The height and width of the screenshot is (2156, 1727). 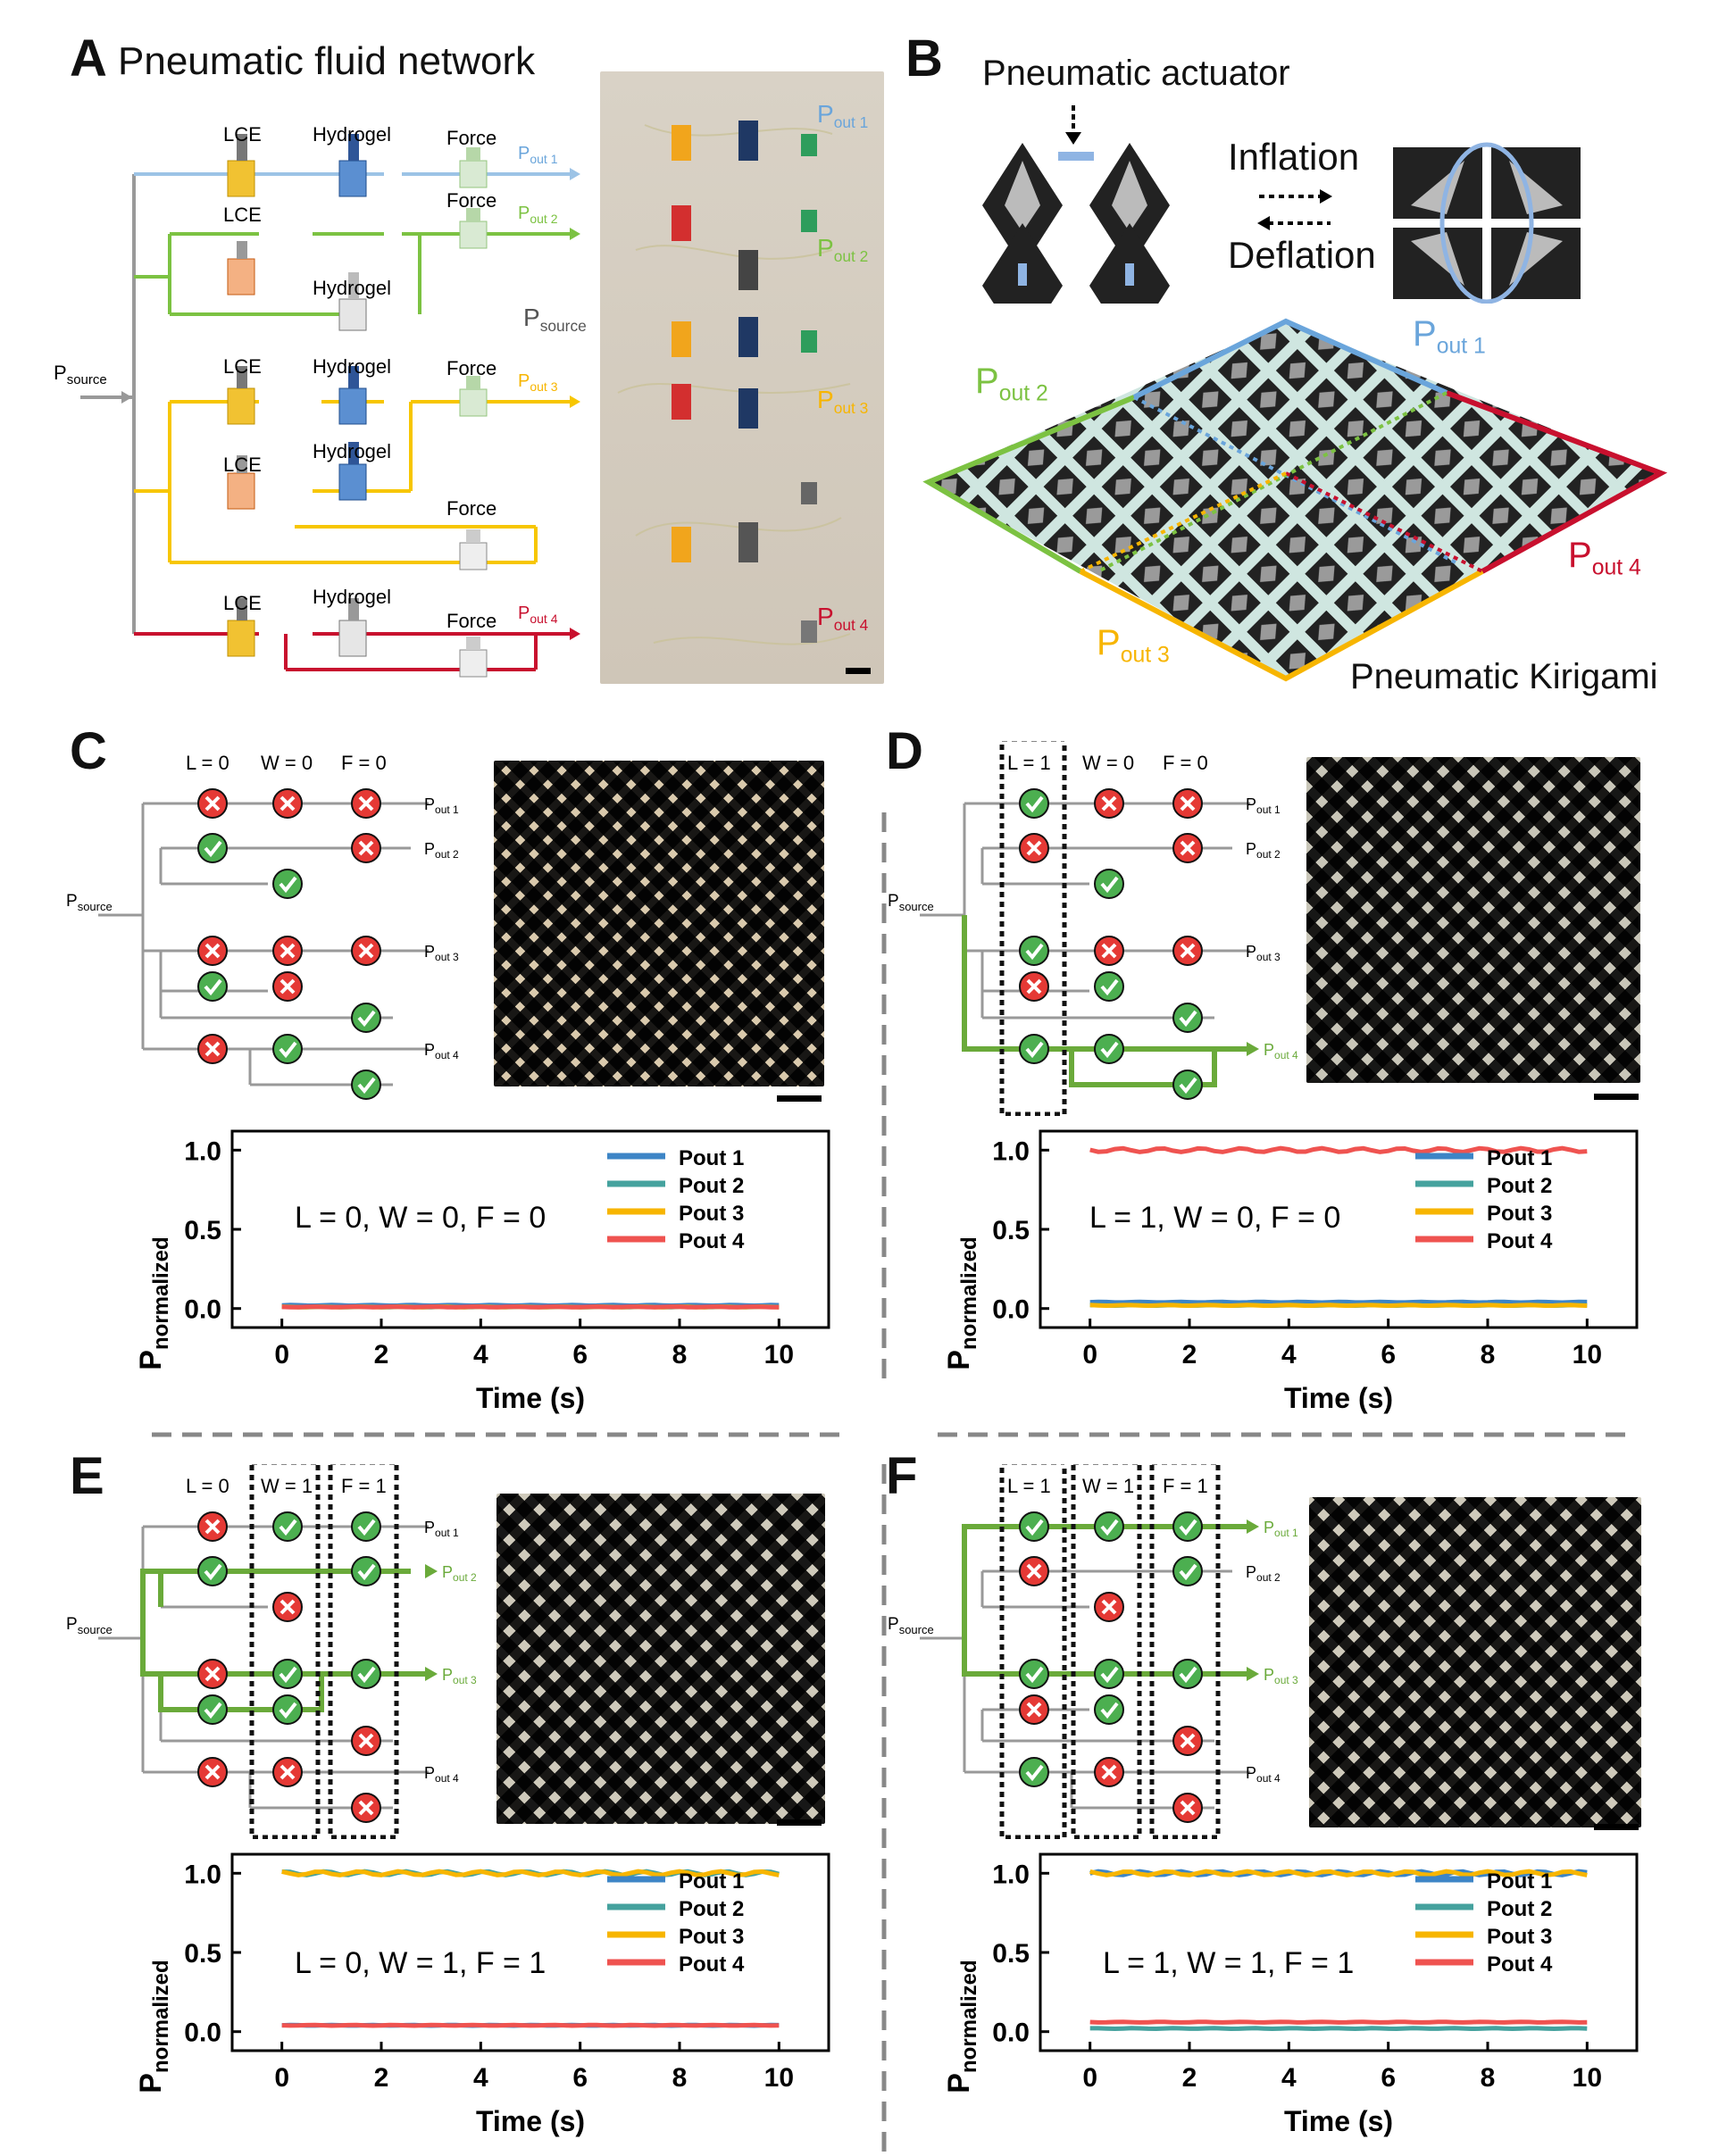 I want to click on panel-c-kirigami-photo, so click(x=659, y=923).